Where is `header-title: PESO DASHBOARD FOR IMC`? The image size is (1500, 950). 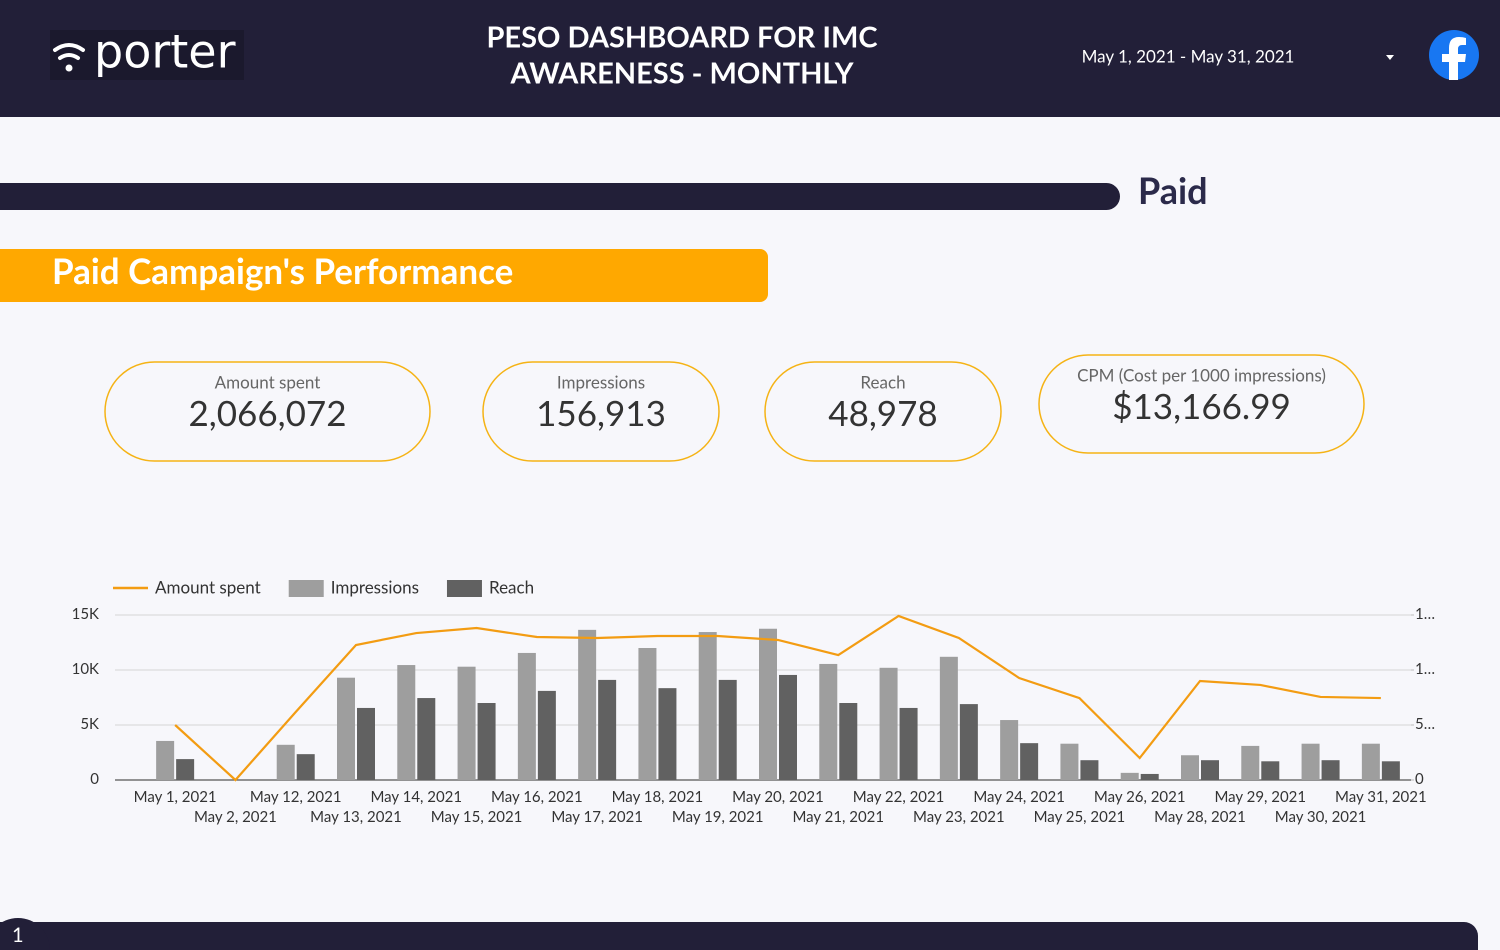
header-title: PESO DASHBOARD FOR IMC is located at coordinates (681, 36).